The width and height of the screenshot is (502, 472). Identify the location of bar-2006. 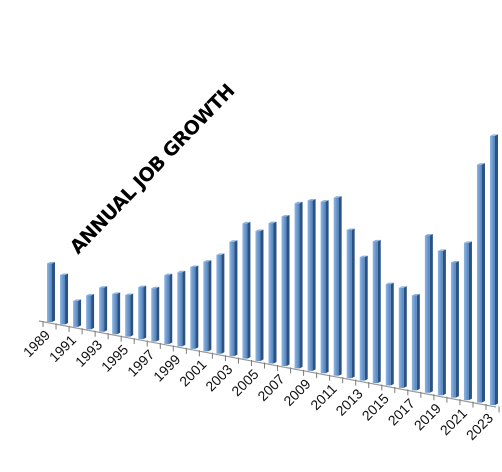
(272, 292).